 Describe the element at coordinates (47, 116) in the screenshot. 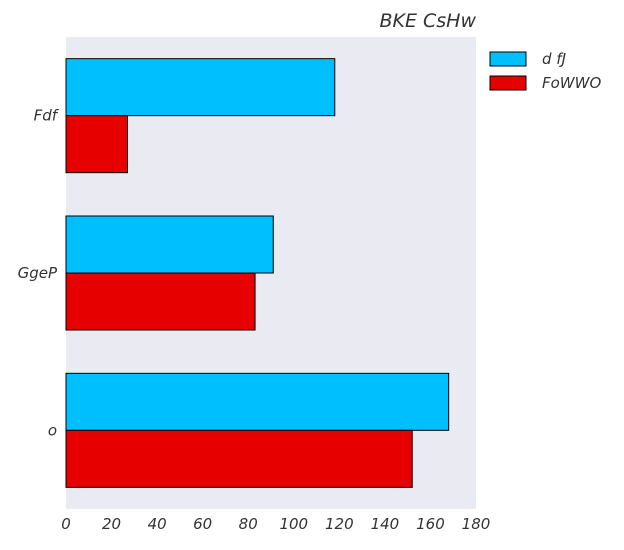

I see `y-tick-label: Fdf` at that location.